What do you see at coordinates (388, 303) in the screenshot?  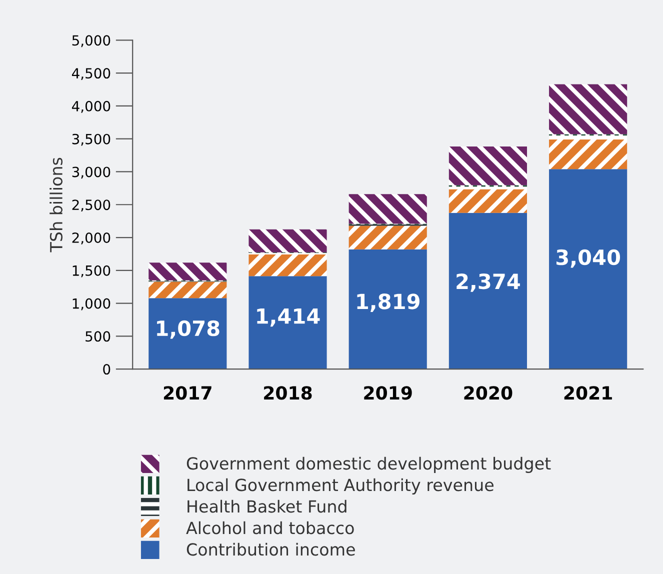 I see `data-label: 1,819` at bounding box center [388, 303].